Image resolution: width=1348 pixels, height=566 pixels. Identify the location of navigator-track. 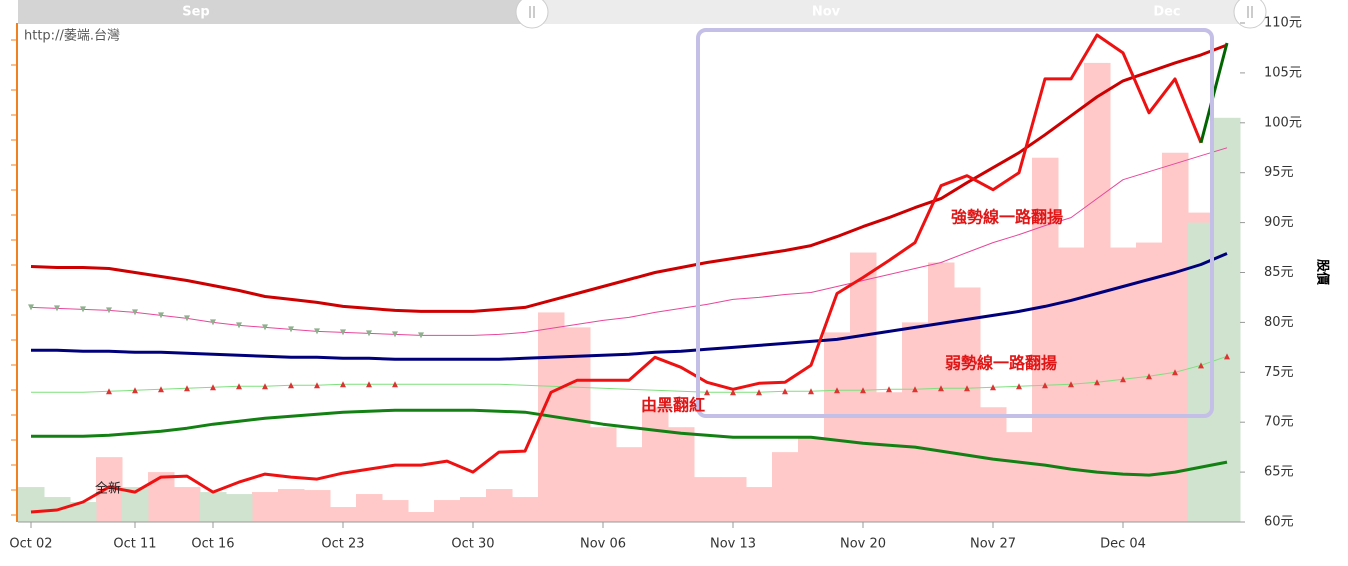
(891, 12).